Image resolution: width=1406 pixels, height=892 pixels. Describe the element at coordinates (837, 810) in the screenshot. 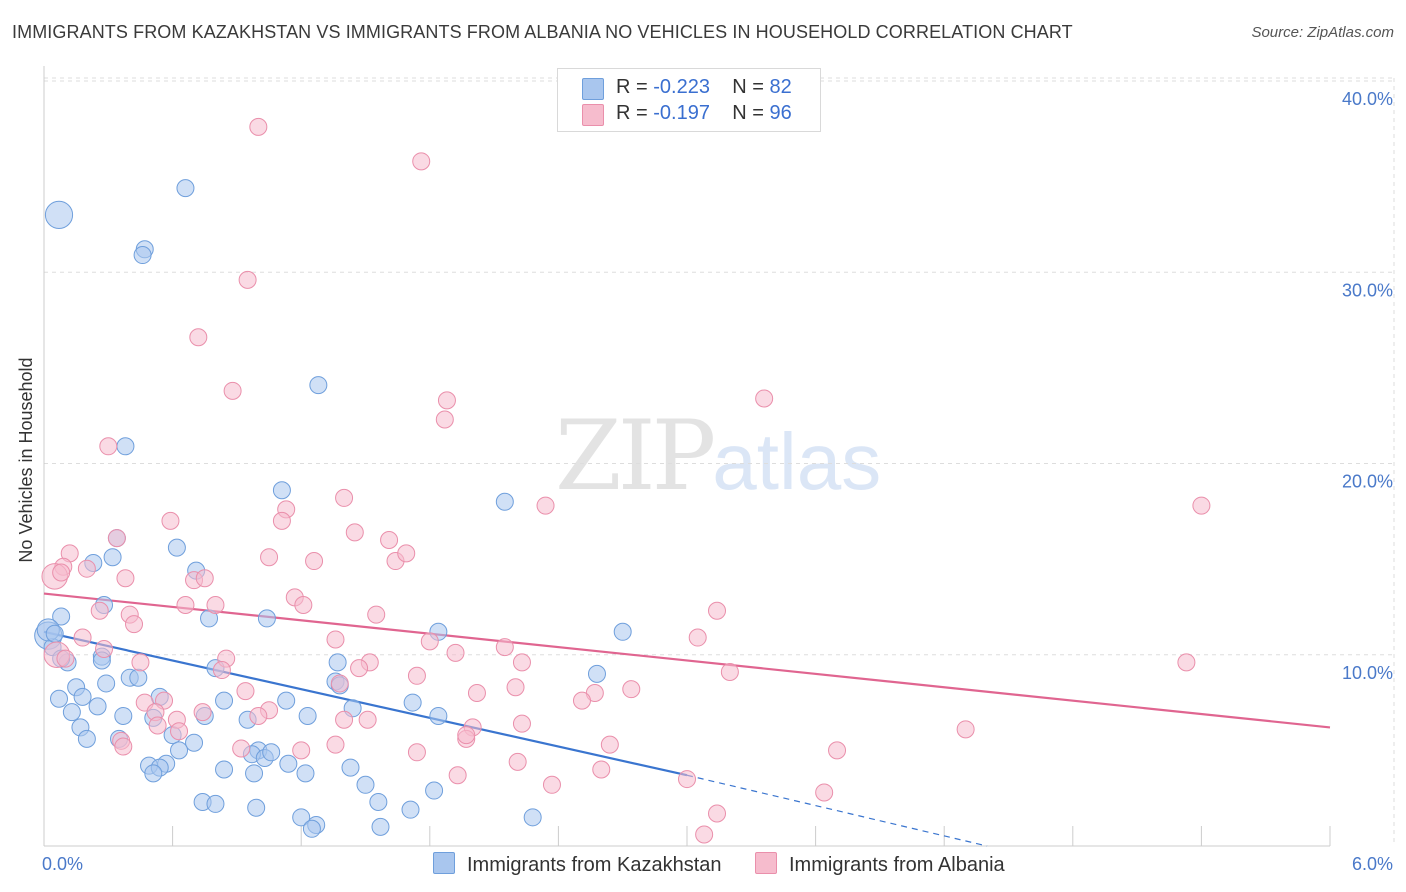

I see `trendline-kazakhstan-extension` at that location.